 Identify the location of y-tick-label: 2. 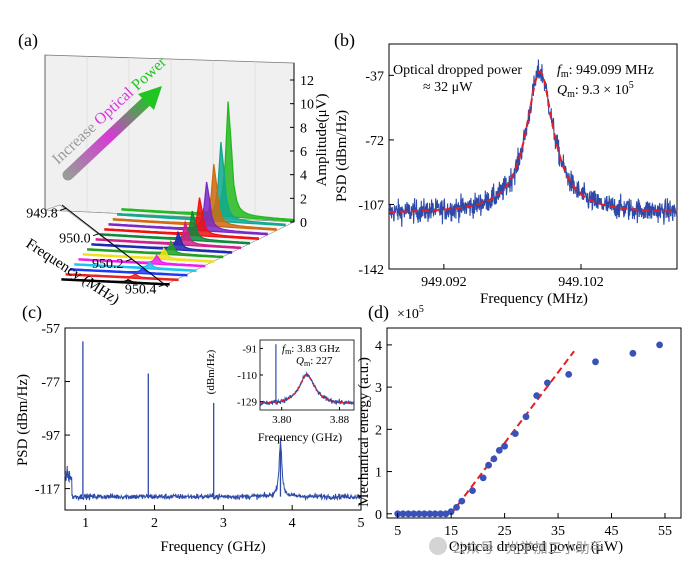
(378, 430).